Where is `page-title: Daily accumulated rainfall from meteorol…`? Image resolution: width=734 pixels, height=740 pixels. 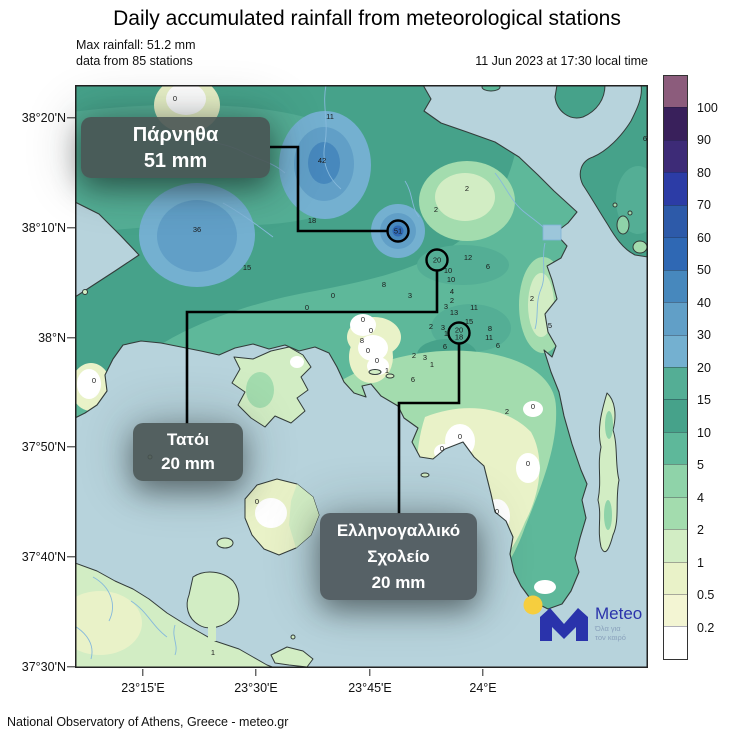 page-title: Daily accumulated rainfall from meteorol… is located at coordinates (367, 18).